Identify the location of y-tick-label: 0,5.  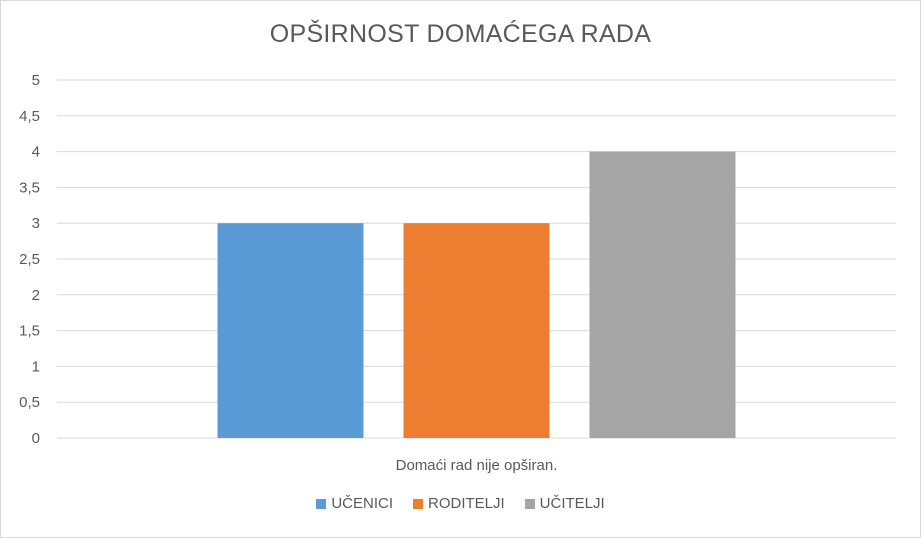
(29, 402).